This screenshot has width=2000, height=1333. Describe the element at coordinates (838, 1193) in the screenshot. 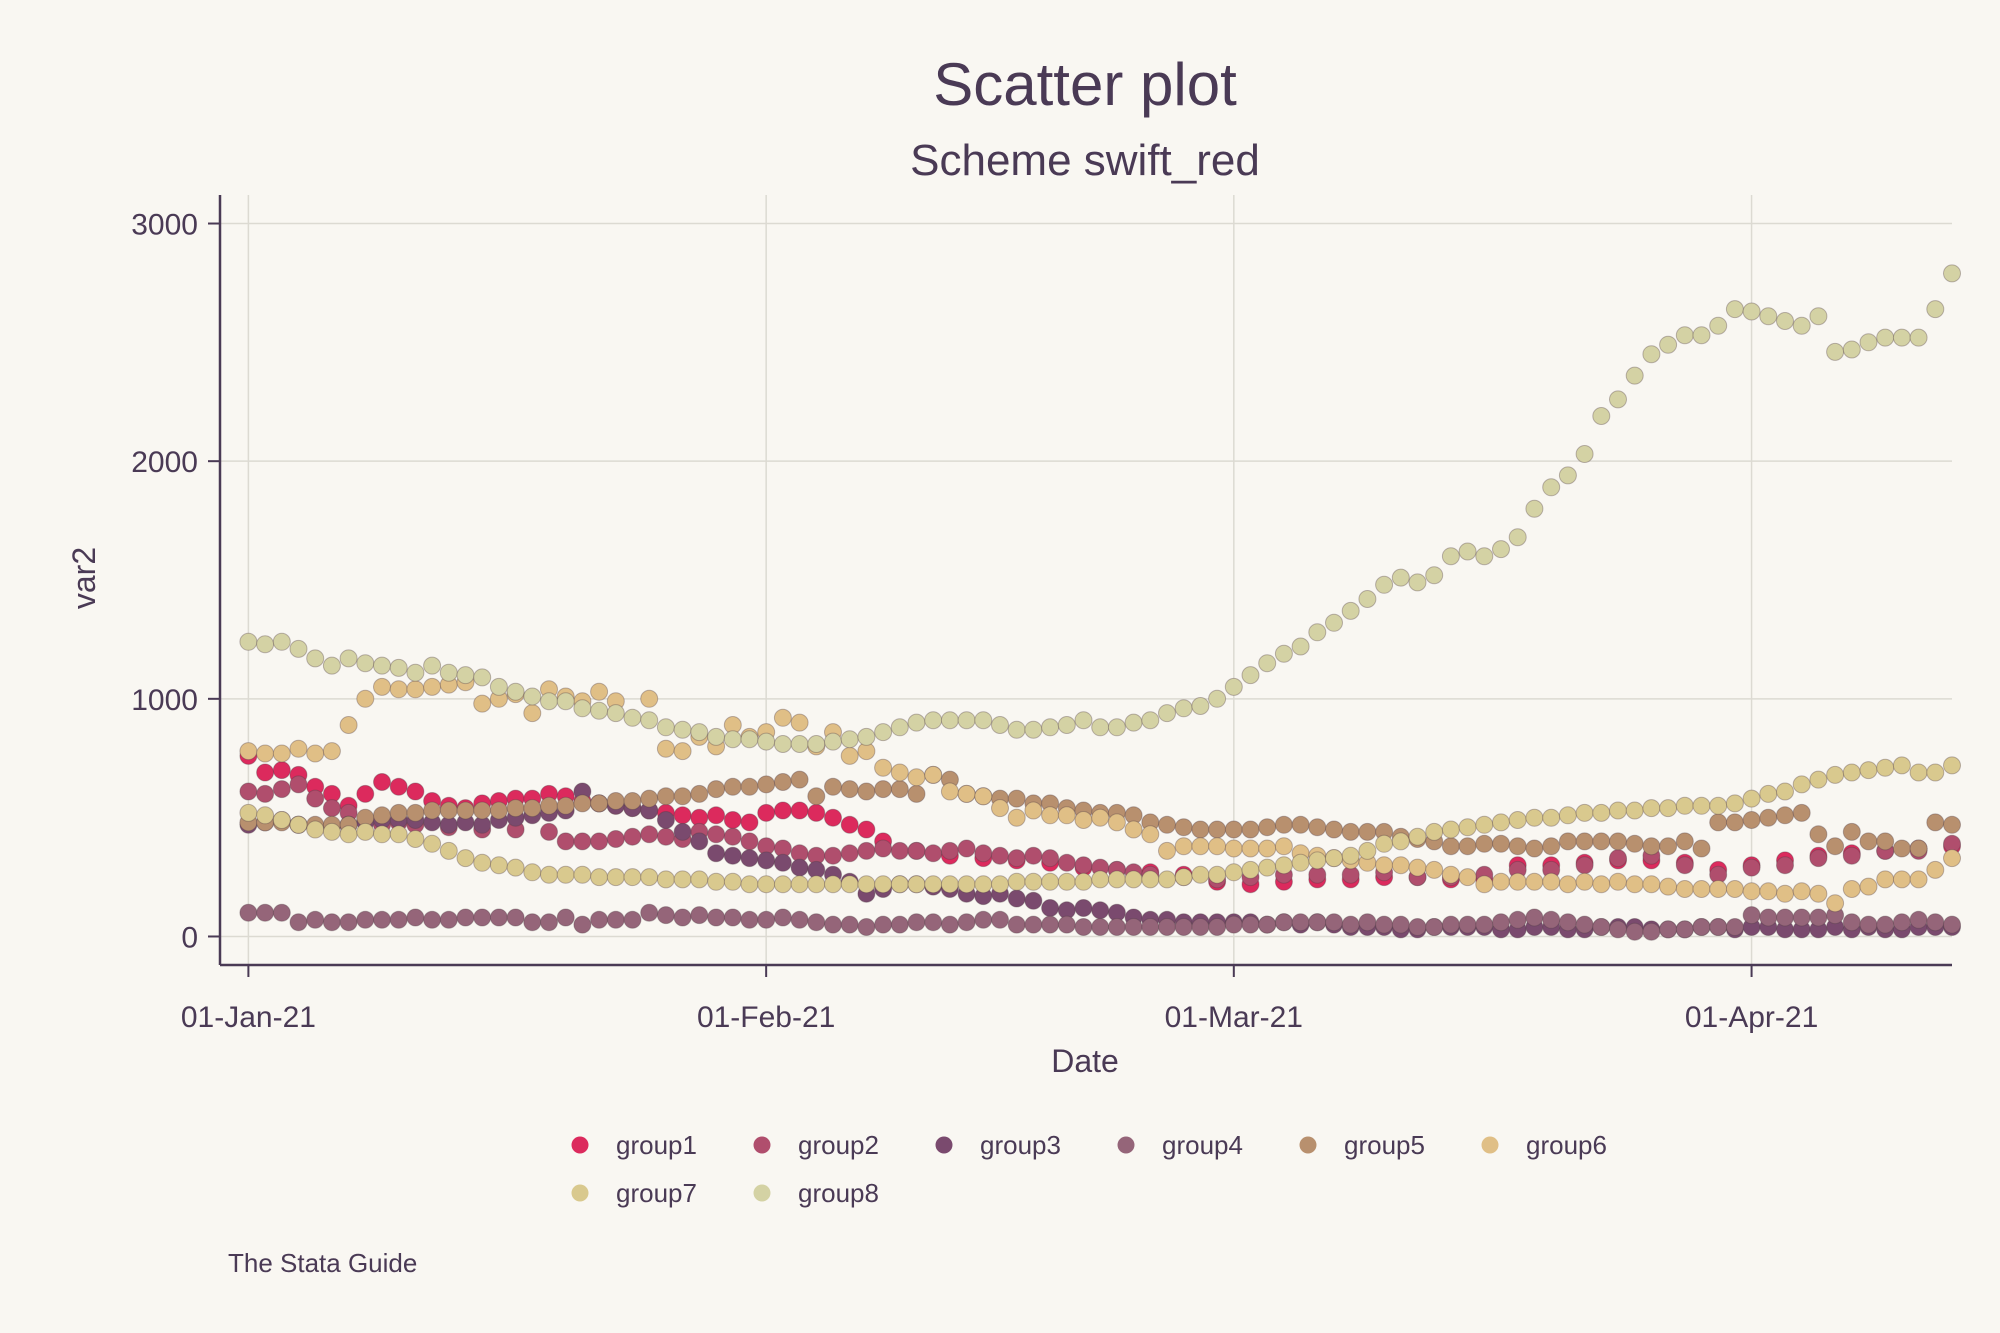

I see `legend-label: group8` at that location.